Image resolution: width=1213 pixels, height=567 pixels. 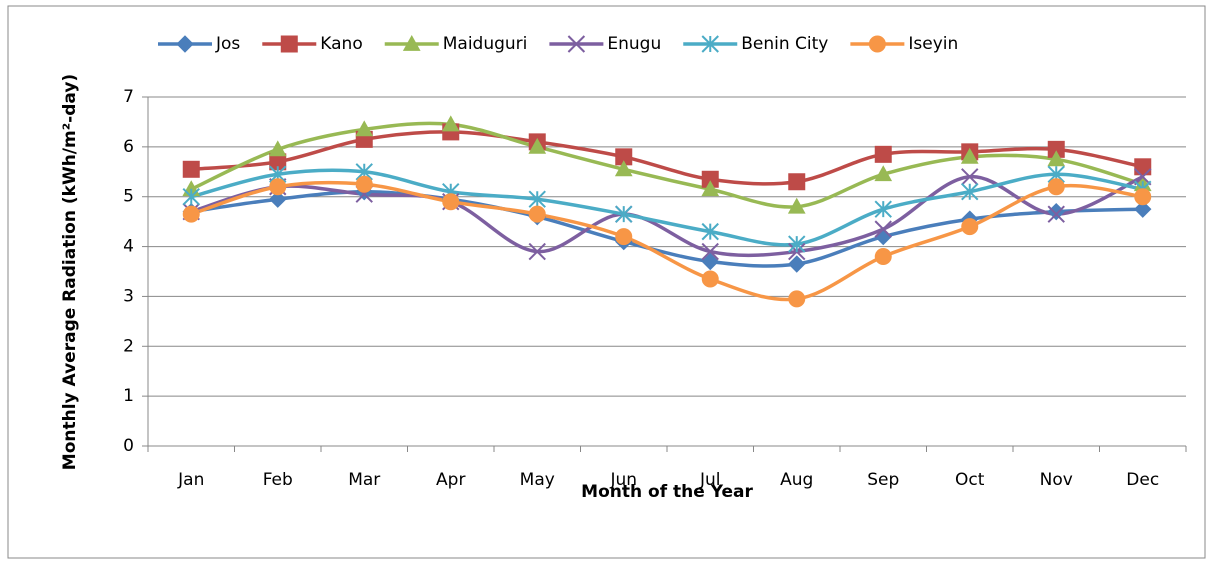 I want to click on x-tick-label: Mar, so click(x=364, y=480).